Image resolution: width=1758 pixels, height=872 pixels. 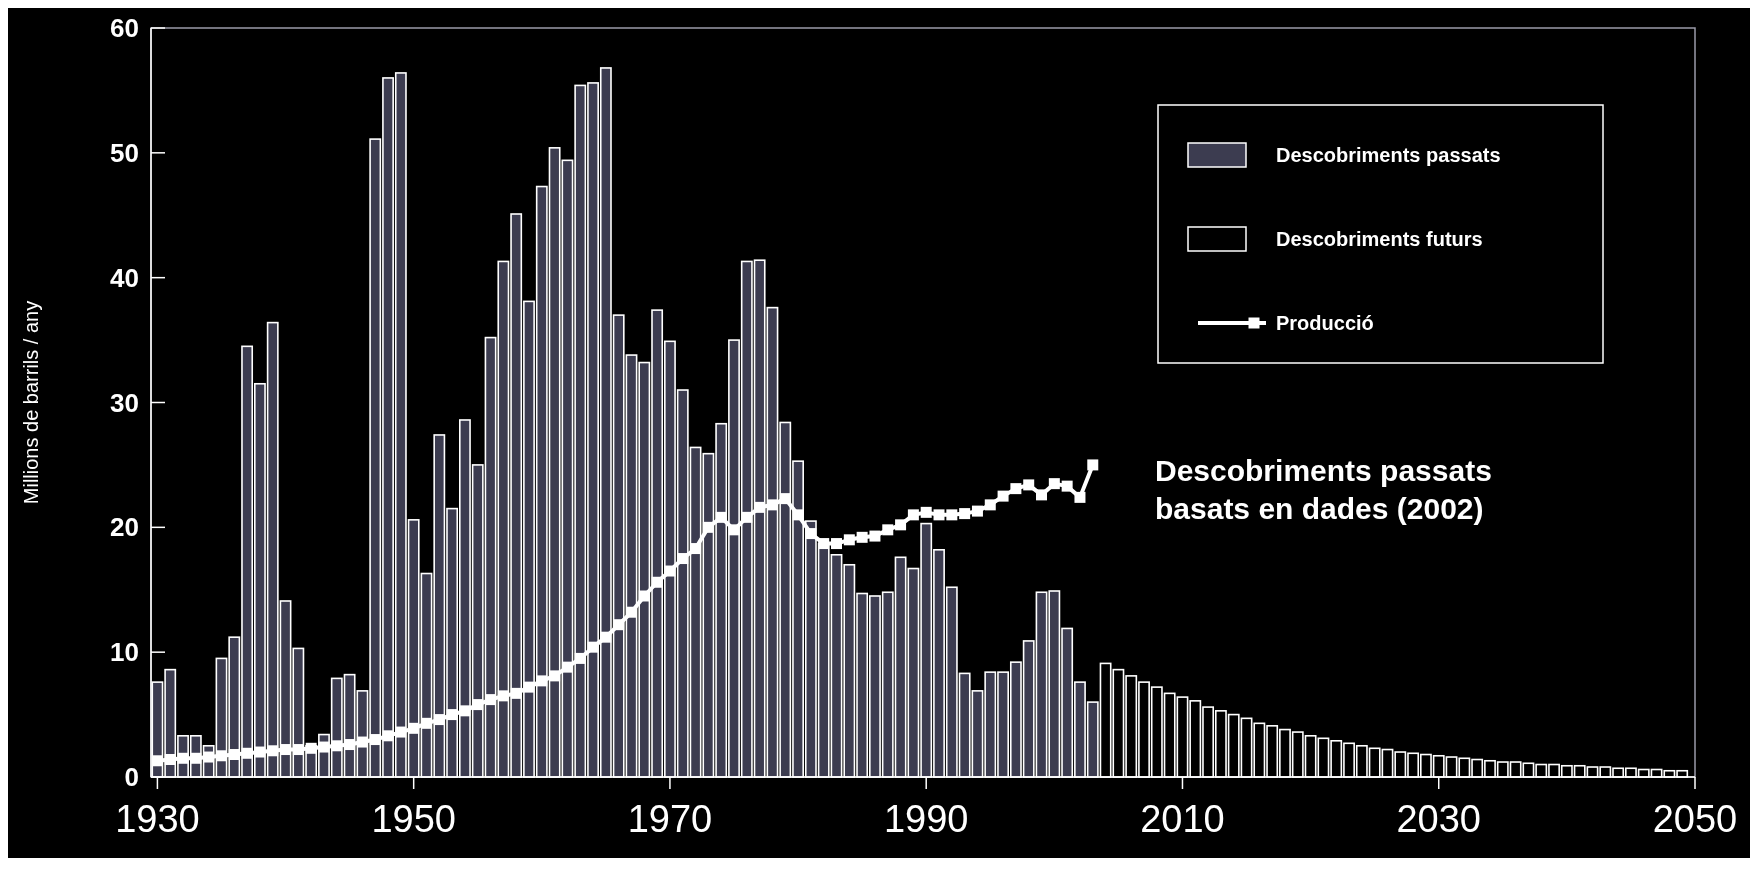 What do you see at coordinates (1323, 489) in the screenshot?
I see `annotation: Descobriments passats basats en dades (2002)` at bounding box center [1323, 489].